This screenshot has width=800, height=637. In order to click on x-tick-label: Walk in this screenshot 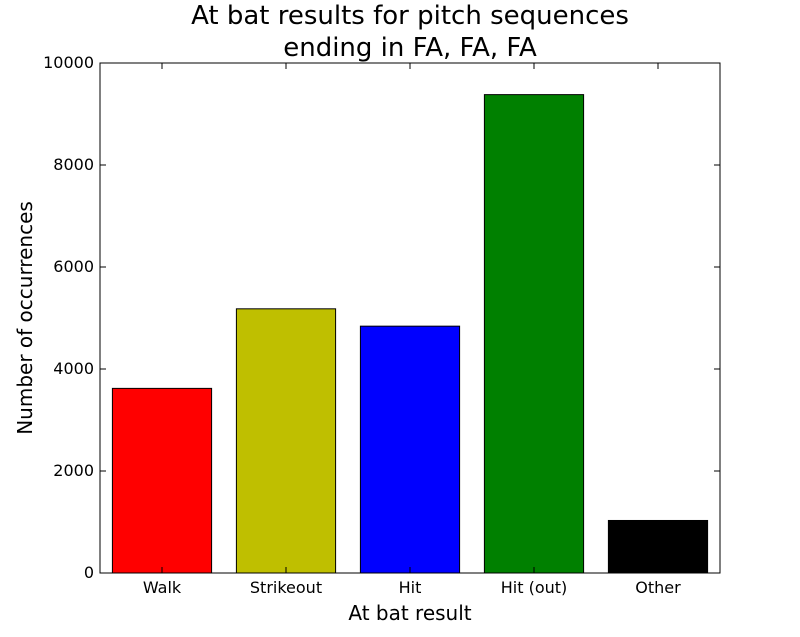, I will do `click(162, 587)`.